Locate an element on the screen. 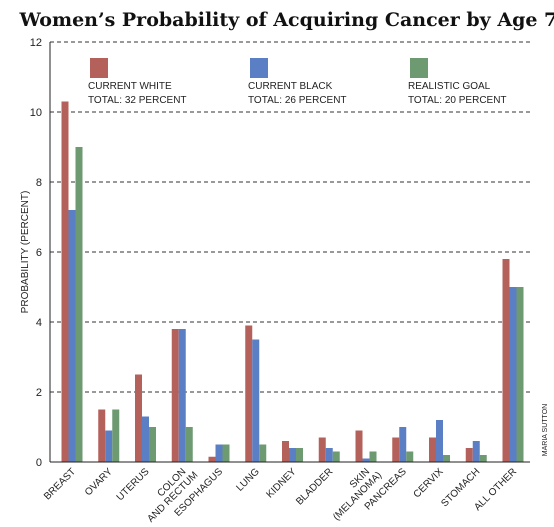 The height and width of the screenshot is (527, 554). x-tick-label: OVARY is located at coordinates (99, 482).